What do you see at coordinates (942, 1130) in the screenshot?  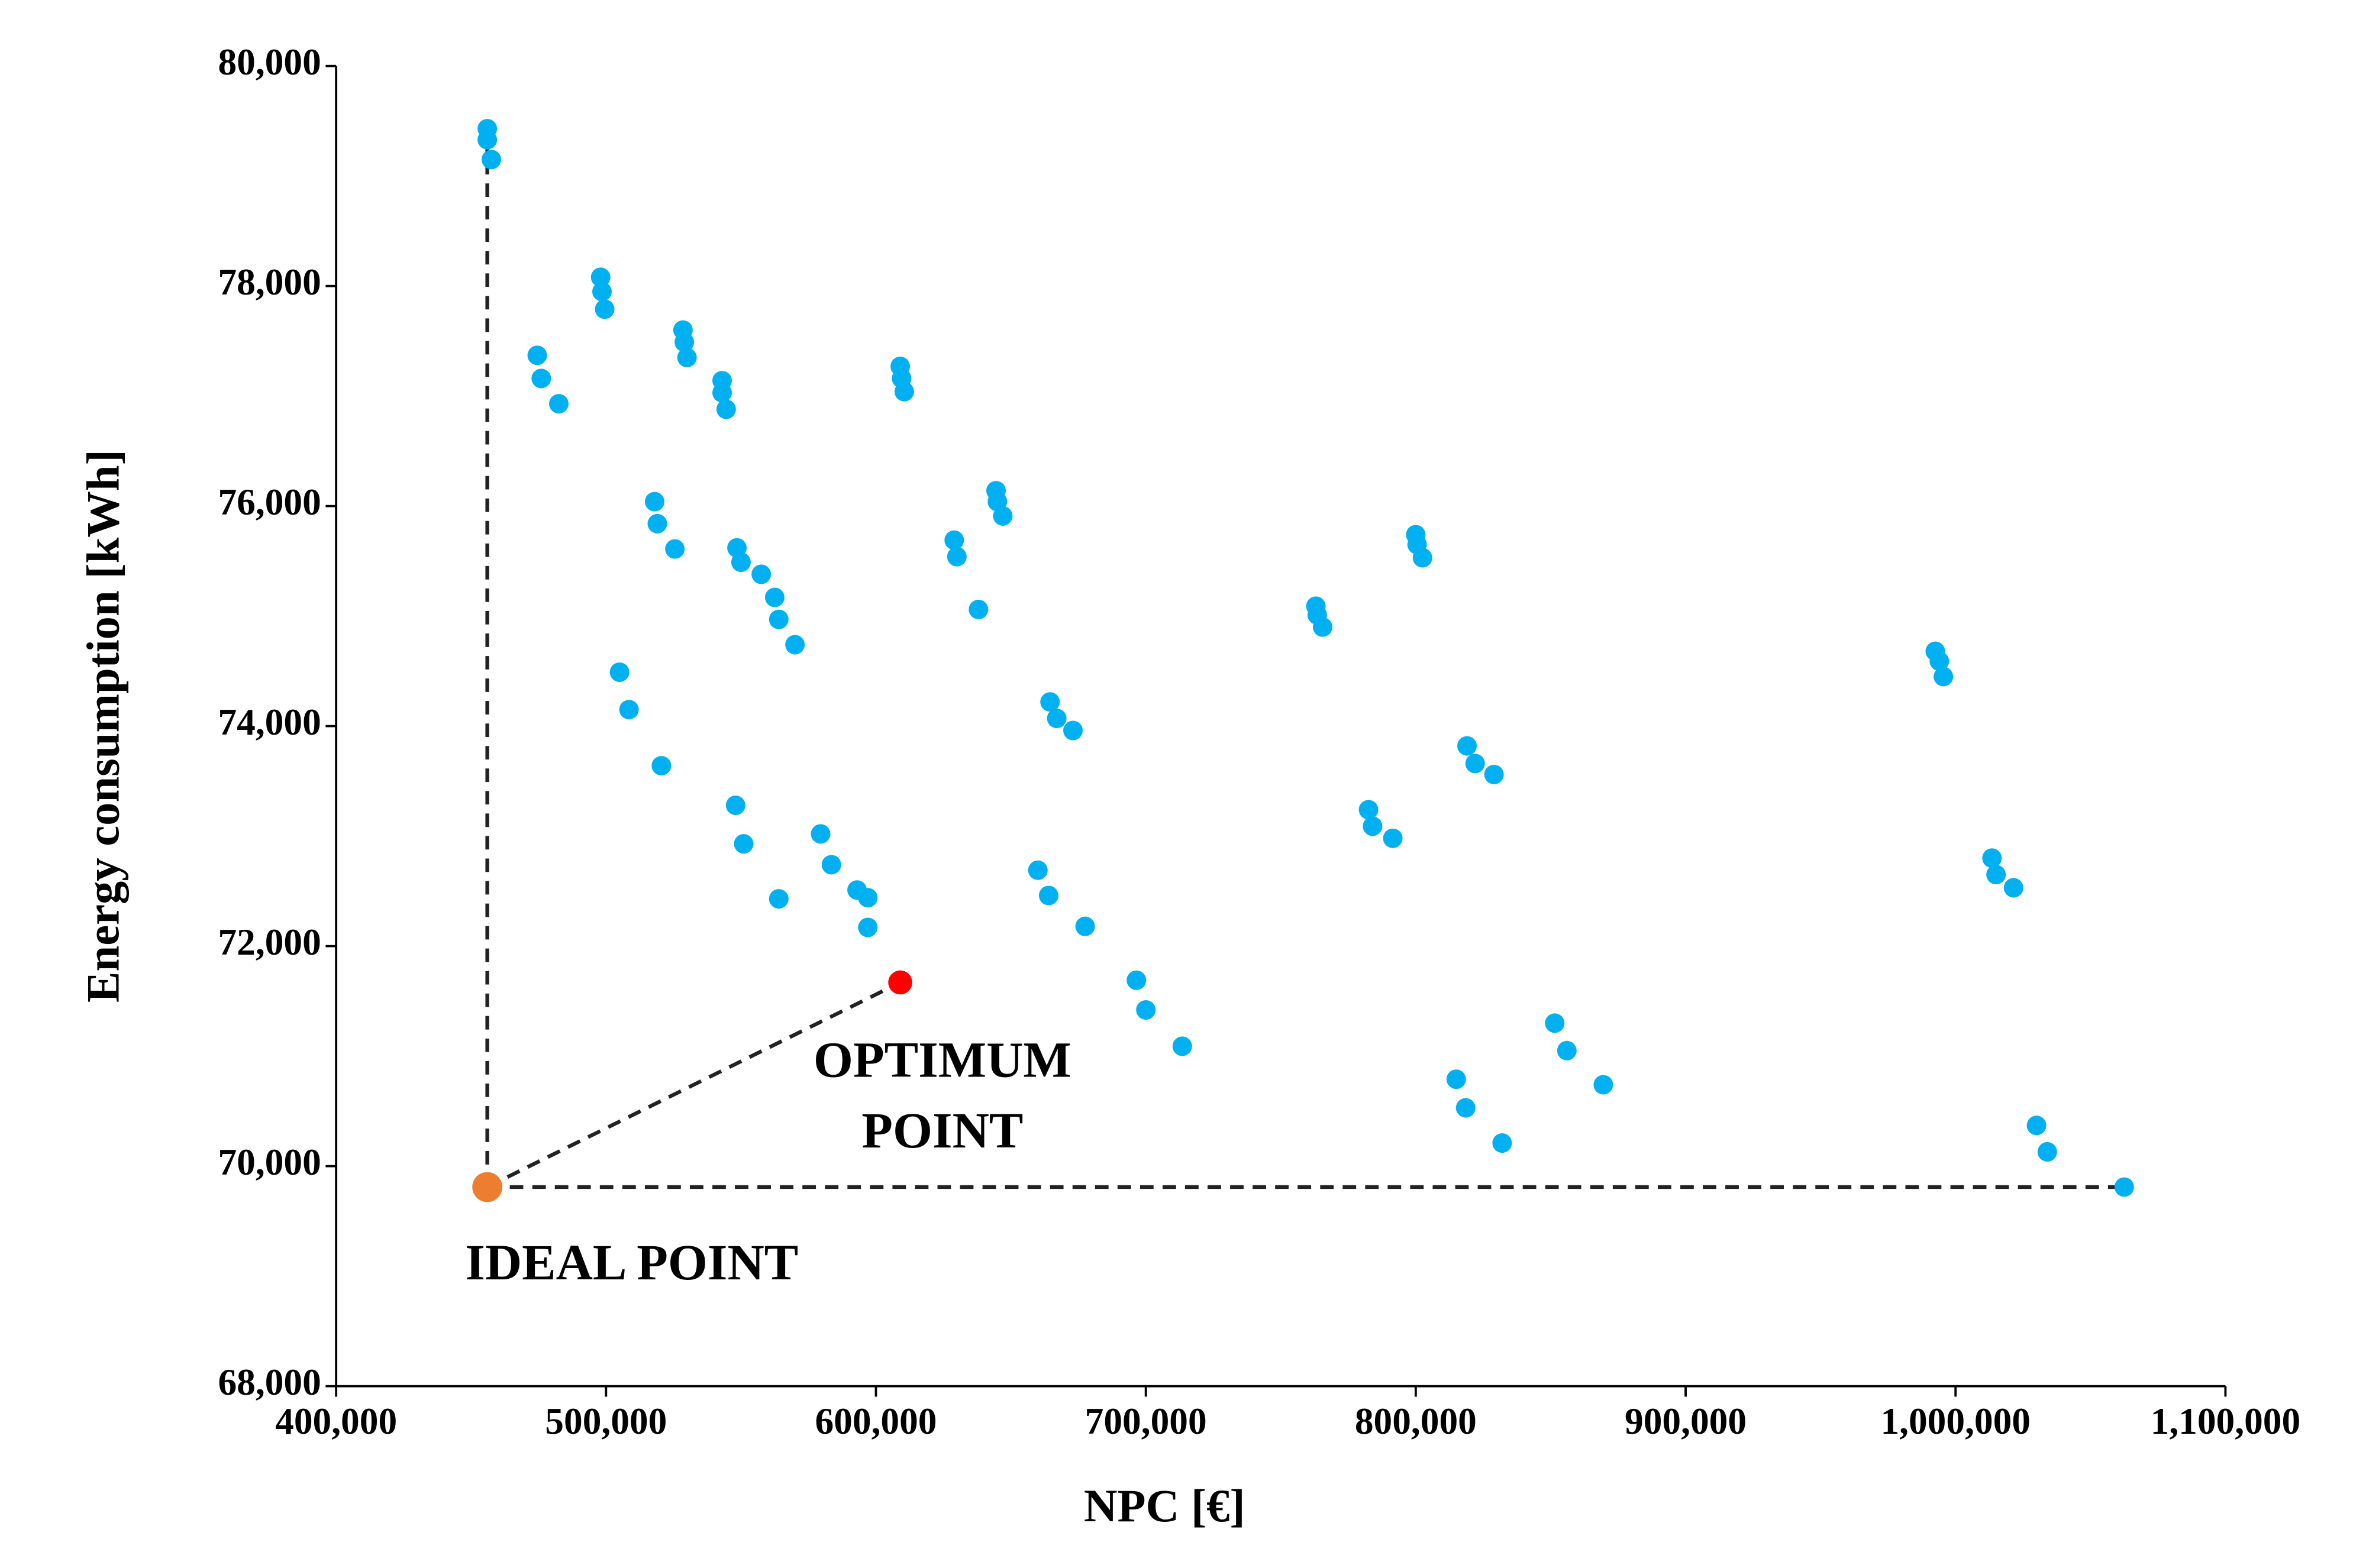 I see `annotation: POINT` at bounding box center [942, 1130].